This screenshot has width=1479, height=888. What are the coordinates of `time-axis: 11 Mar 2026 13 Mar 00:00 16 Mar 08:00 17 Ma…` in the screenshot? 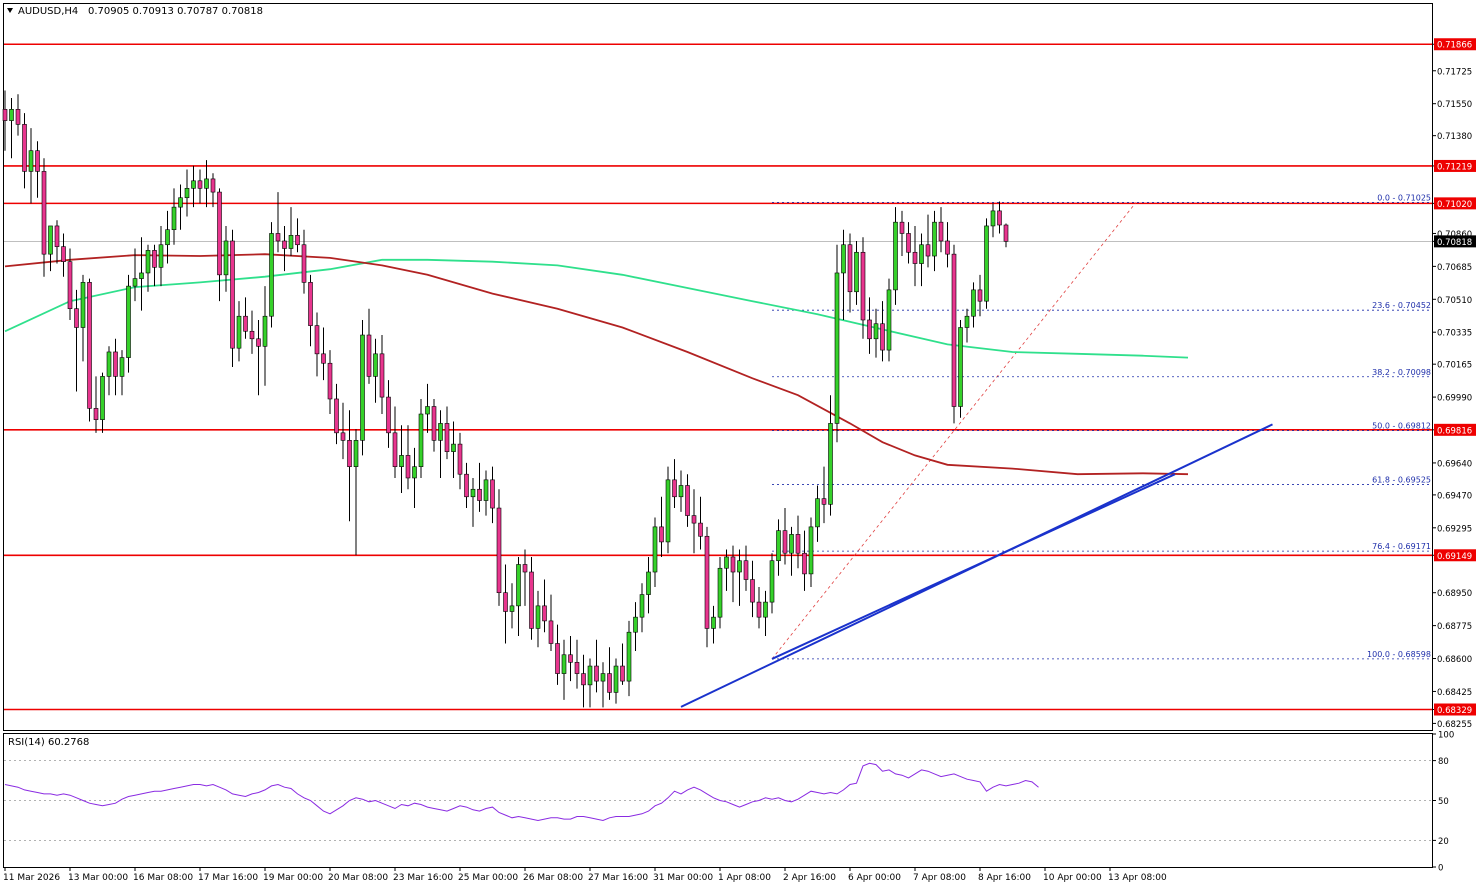 It's located at (585, 875).